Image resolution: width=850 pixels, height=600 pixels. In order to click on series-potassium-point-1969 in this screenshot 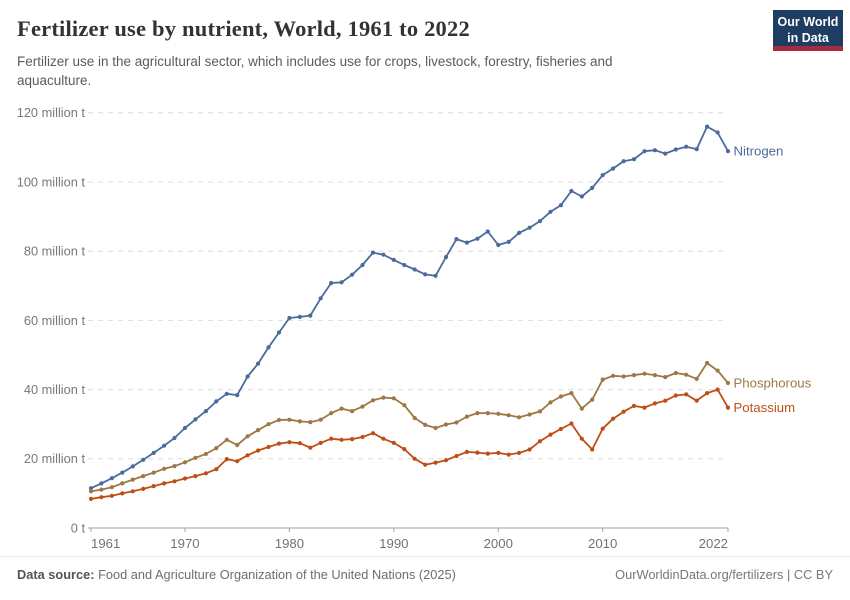, I will do `click(174, 481)`.